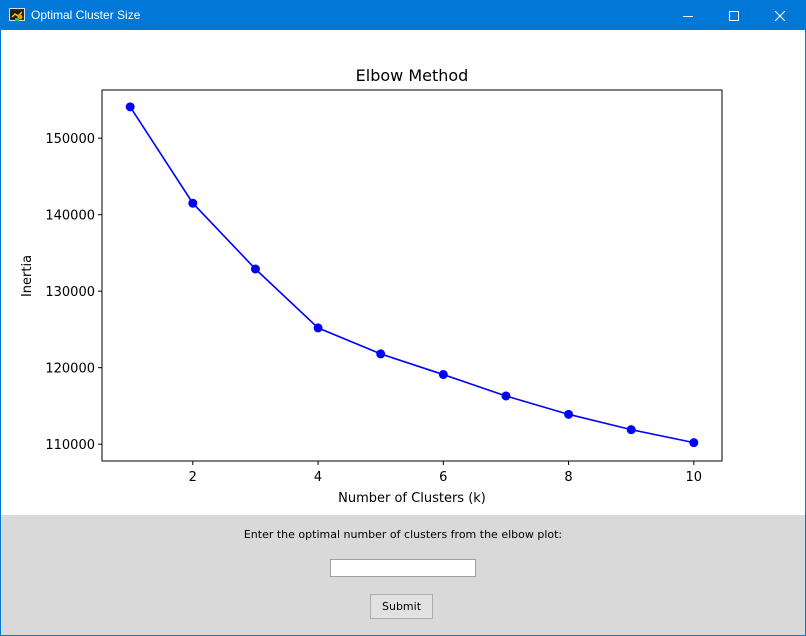 Image resolution: width=806 pixels, height=636 pixels. Describe the element at coordinates (70, 139) in the screenshot. I see `y-tick-label: 150000` at that location.